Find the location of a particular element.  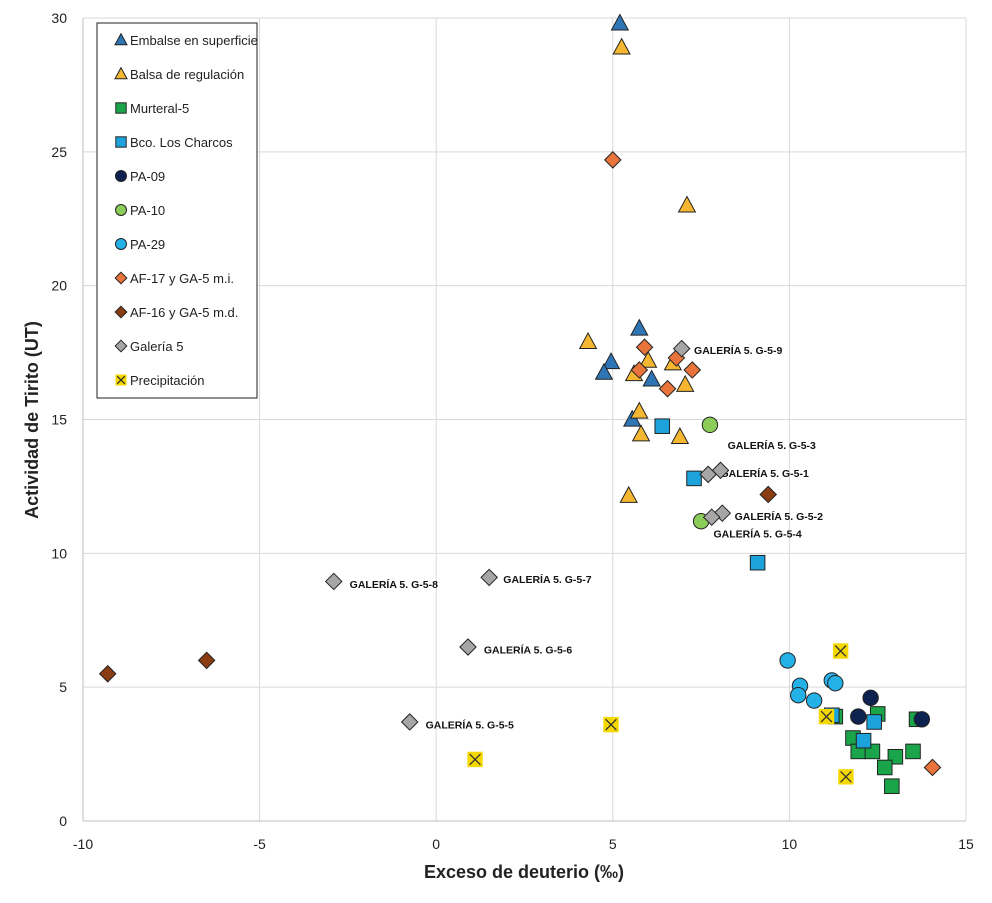

legend-item: Embalse en superficie is located at coordinates (186, 40).